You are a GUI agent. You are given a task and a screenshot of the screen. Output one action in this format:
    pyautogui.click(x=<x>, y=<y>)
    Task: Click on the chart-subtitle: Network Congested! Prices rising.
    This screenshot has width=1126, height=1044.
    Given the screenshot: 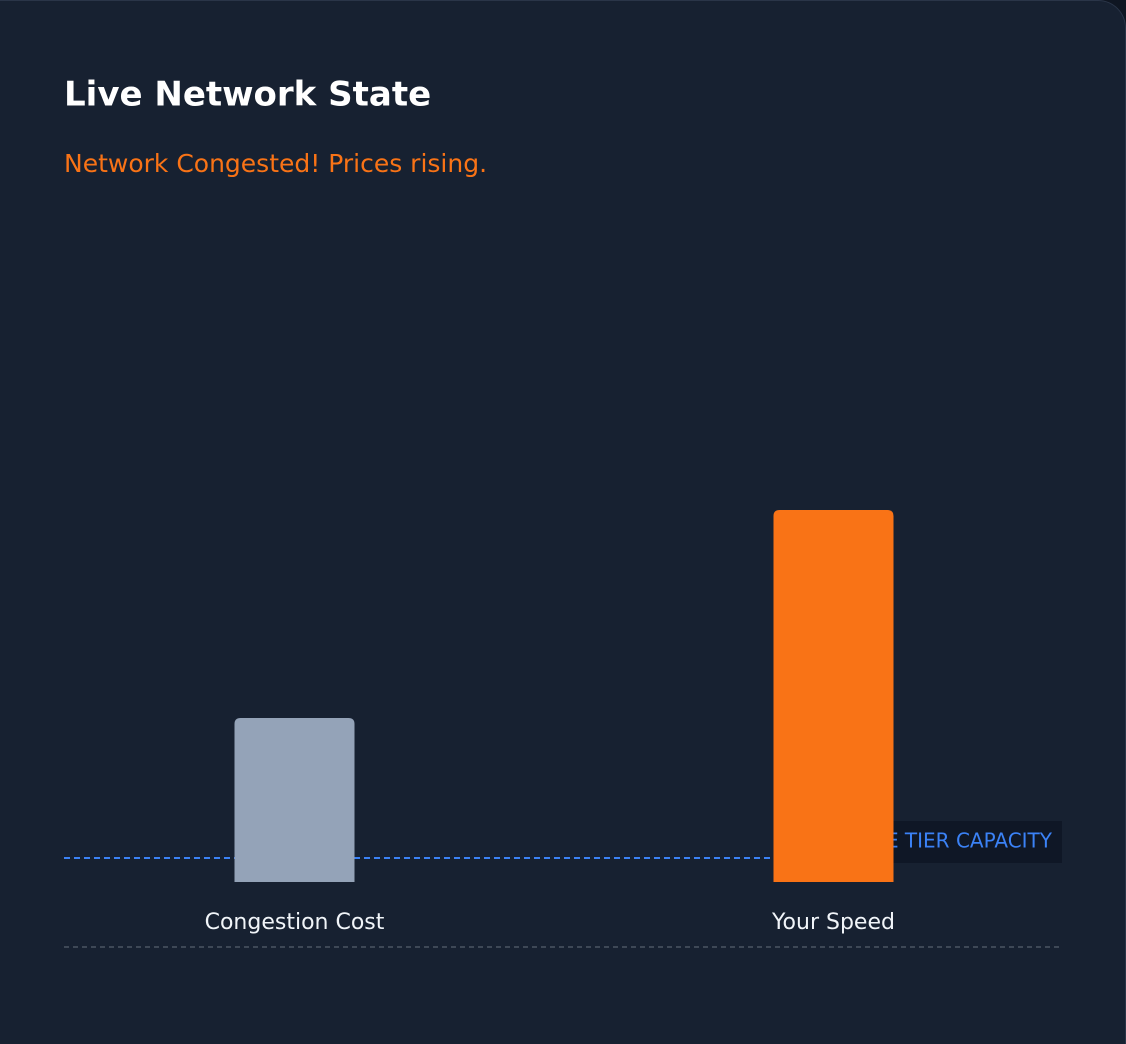 What is the action you would take?
    pyautogui.click(x=275, y=163)
    